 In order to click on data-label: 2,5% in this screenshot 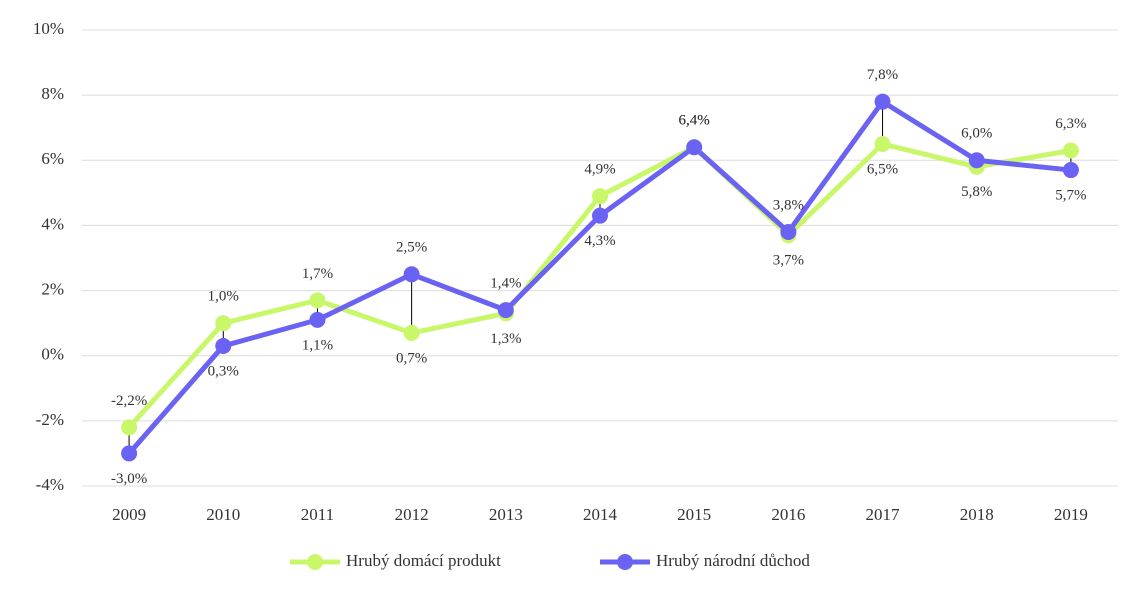, I will do `click(411, 248)`.